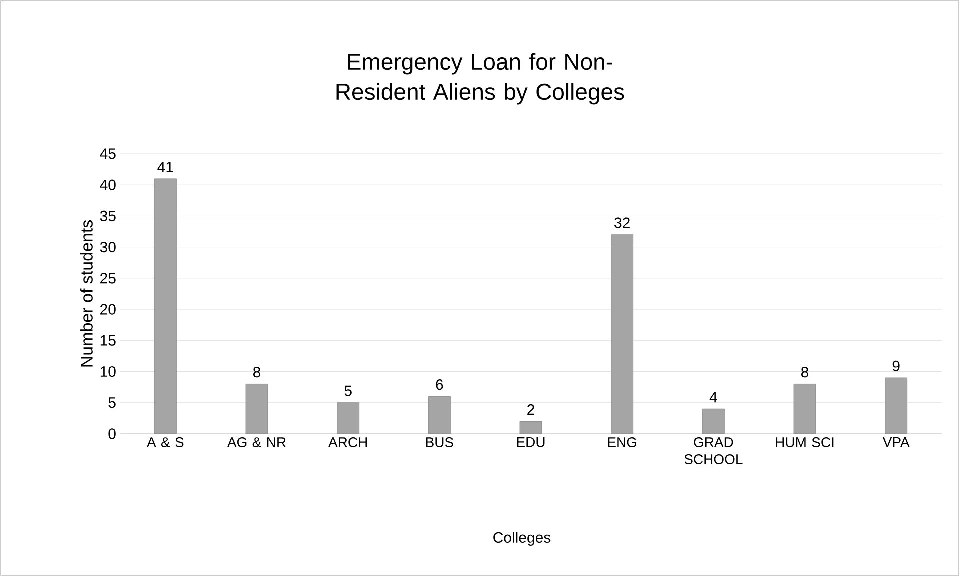  What do you see at coordinates (108, 309) in the screenshot?
I see `y-tick-label: 20` at bounding box center [108, 309].